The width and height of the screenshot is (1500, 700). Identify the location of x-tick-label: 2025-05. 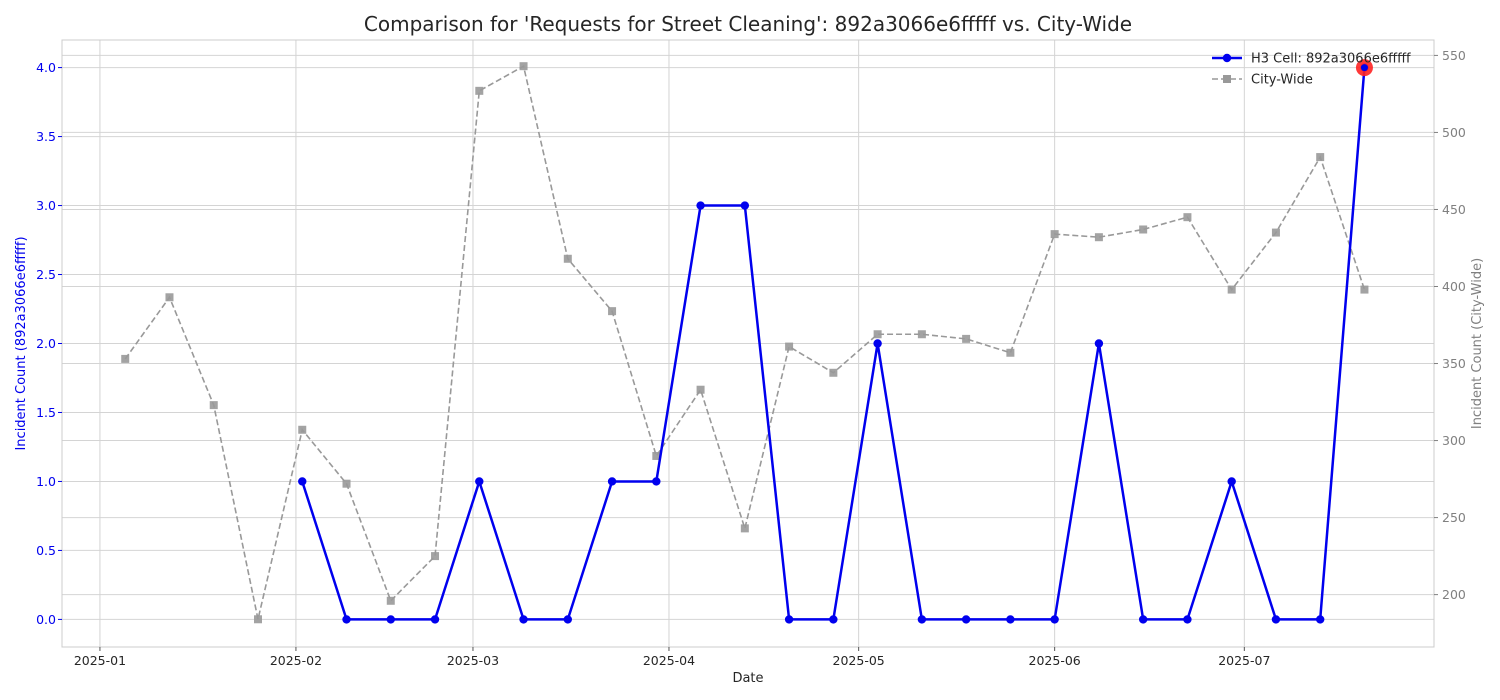
(859, 660).